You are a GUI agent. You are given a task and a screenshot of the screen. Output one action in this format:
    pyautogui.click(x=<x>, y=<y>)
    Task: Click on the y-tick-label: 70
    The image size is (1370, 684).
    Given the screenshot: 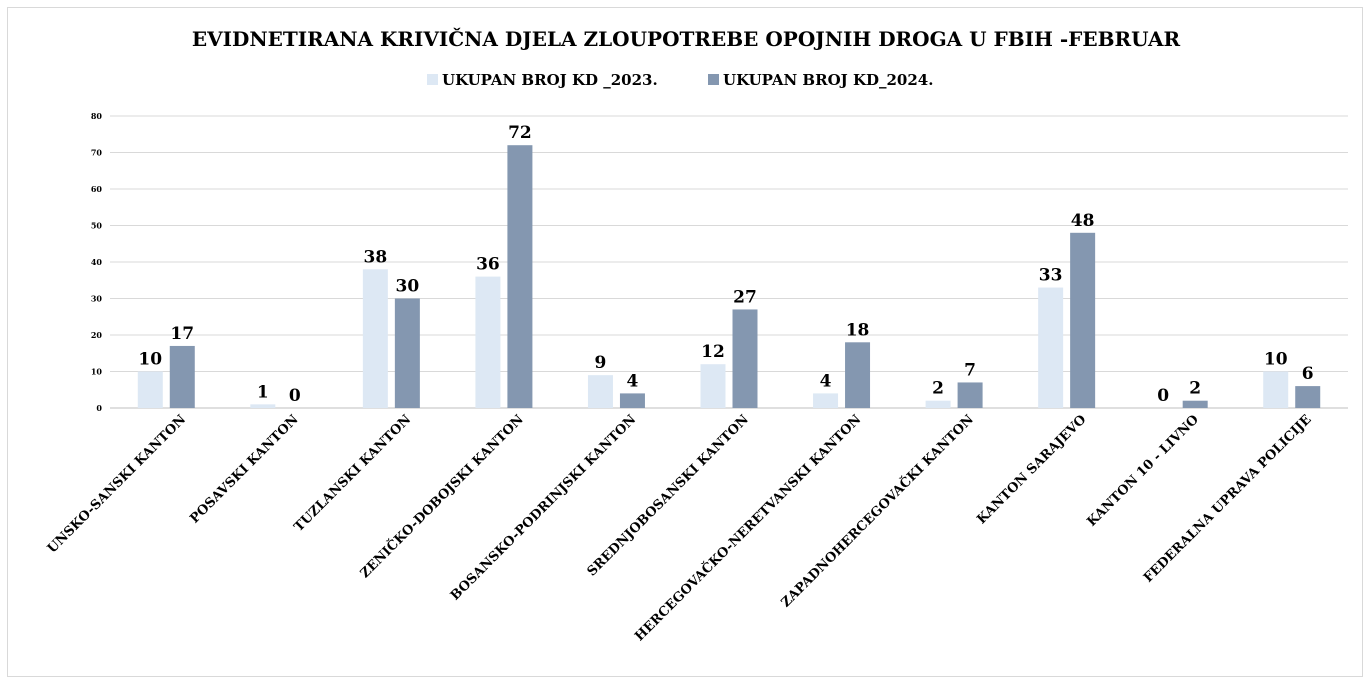 What is the action you would take?
    pyautogui.click(x=97, y=153)
    